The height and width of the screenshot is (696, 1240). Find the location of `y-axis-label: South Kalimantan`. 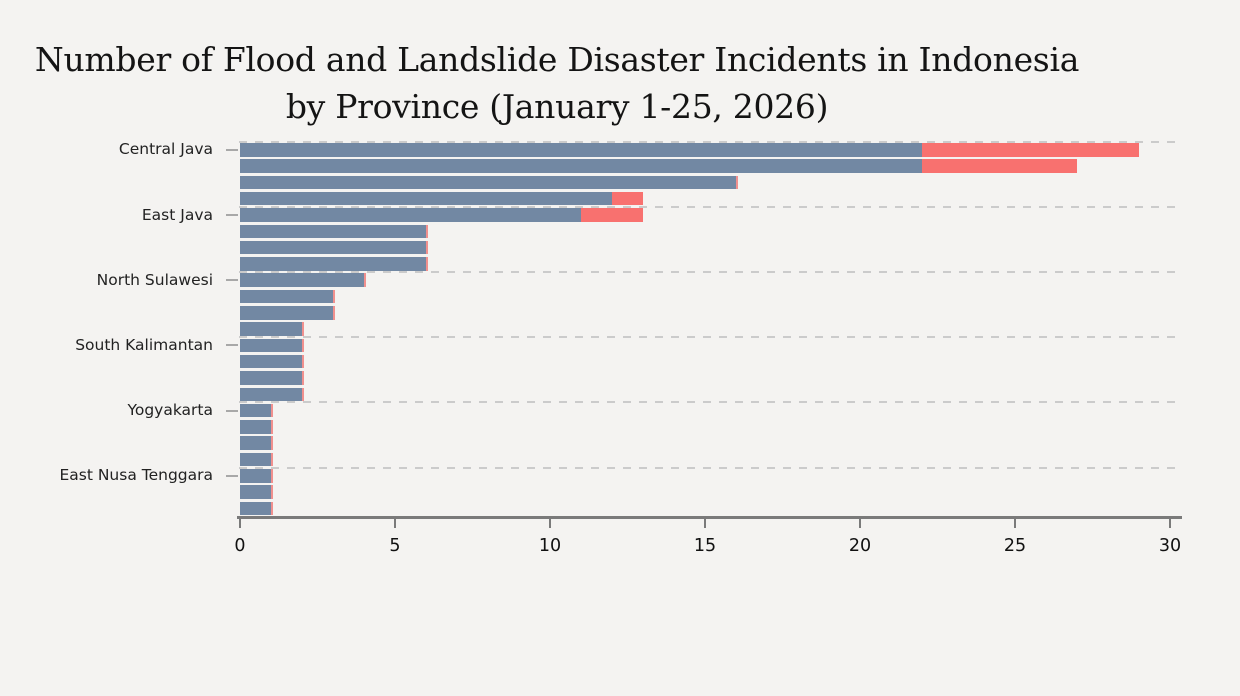

y-axis-label: South Kalimantan is located at coordinates (144, 344).